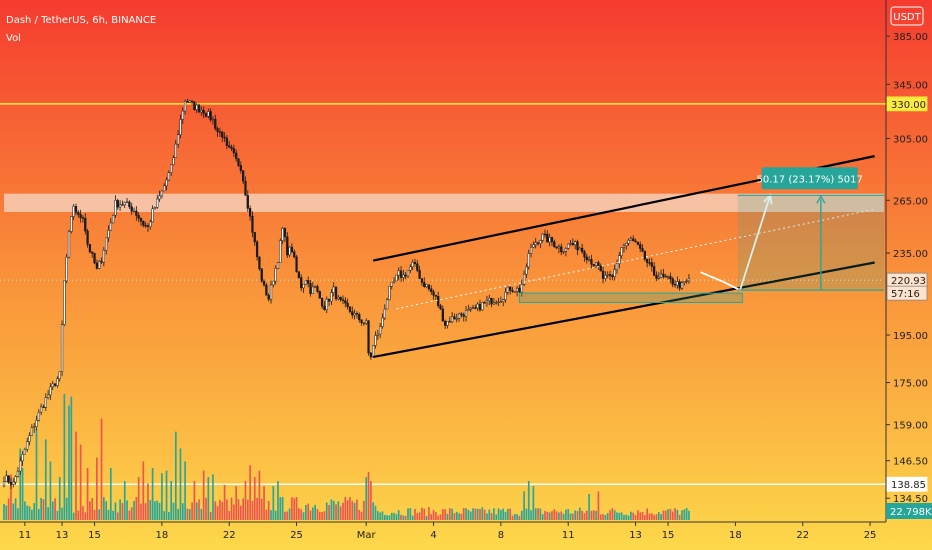 Image resolution: width=932 pixels, height=550 pixels. Describe the element at coordinates (910, 201) in the screenshot. I see `y-tick-label: 265.00` at that location.